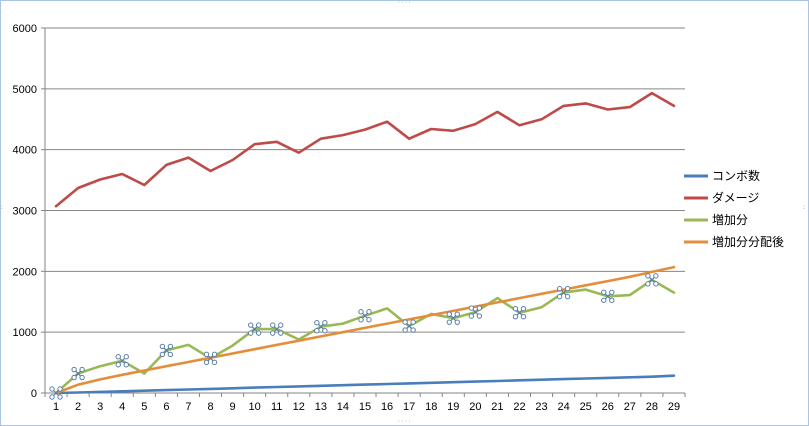  I want to click on x-tick-label: 7, so click(188, 407).